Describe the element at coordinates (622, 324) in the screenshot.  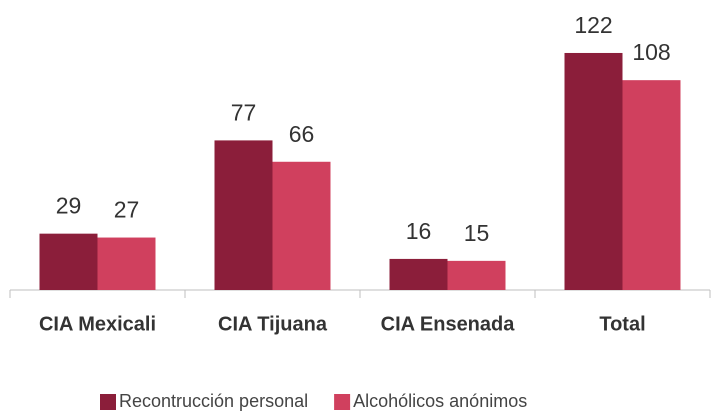
I see `x-tick-label: Total` at that location.